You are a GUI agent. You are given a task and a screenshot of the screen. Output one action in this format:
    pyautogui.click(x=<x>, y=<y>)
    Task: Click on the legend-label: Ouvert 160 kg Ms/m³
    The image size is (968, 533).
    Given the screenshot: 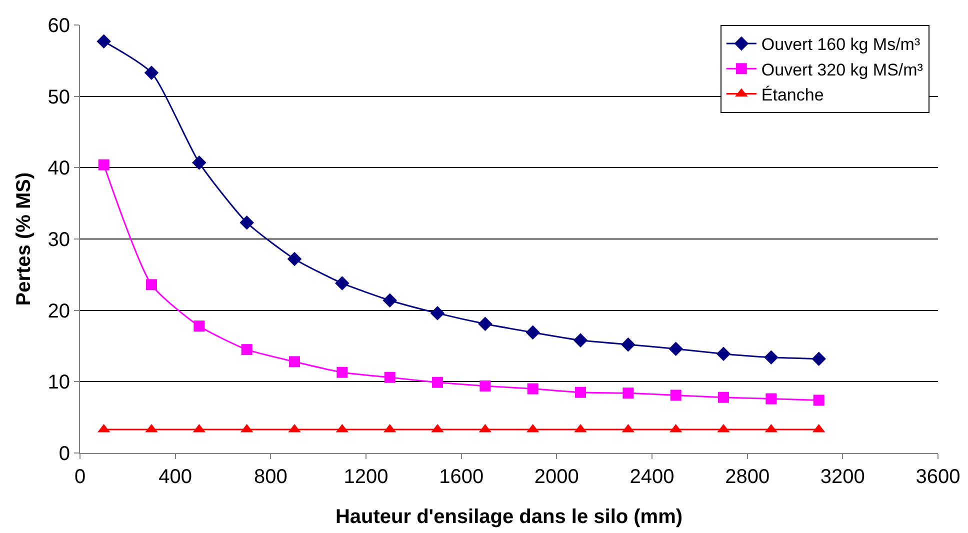 What is the action you would take?
    pyautogui.click(x=840, y=44)
    